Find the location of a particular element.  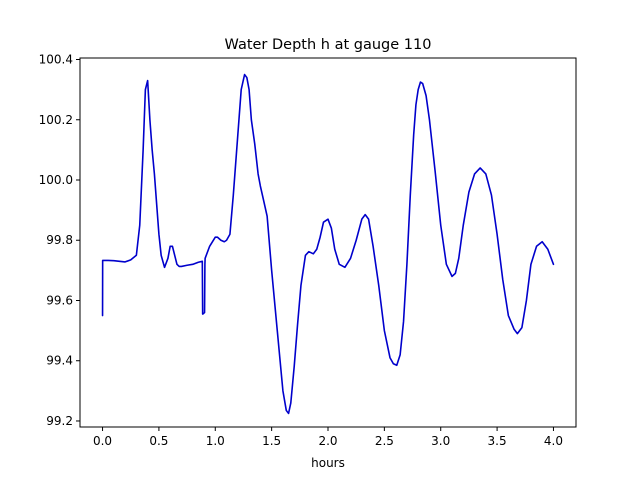

y-tick-label: 100.0 is located at coordinates (56, 180).